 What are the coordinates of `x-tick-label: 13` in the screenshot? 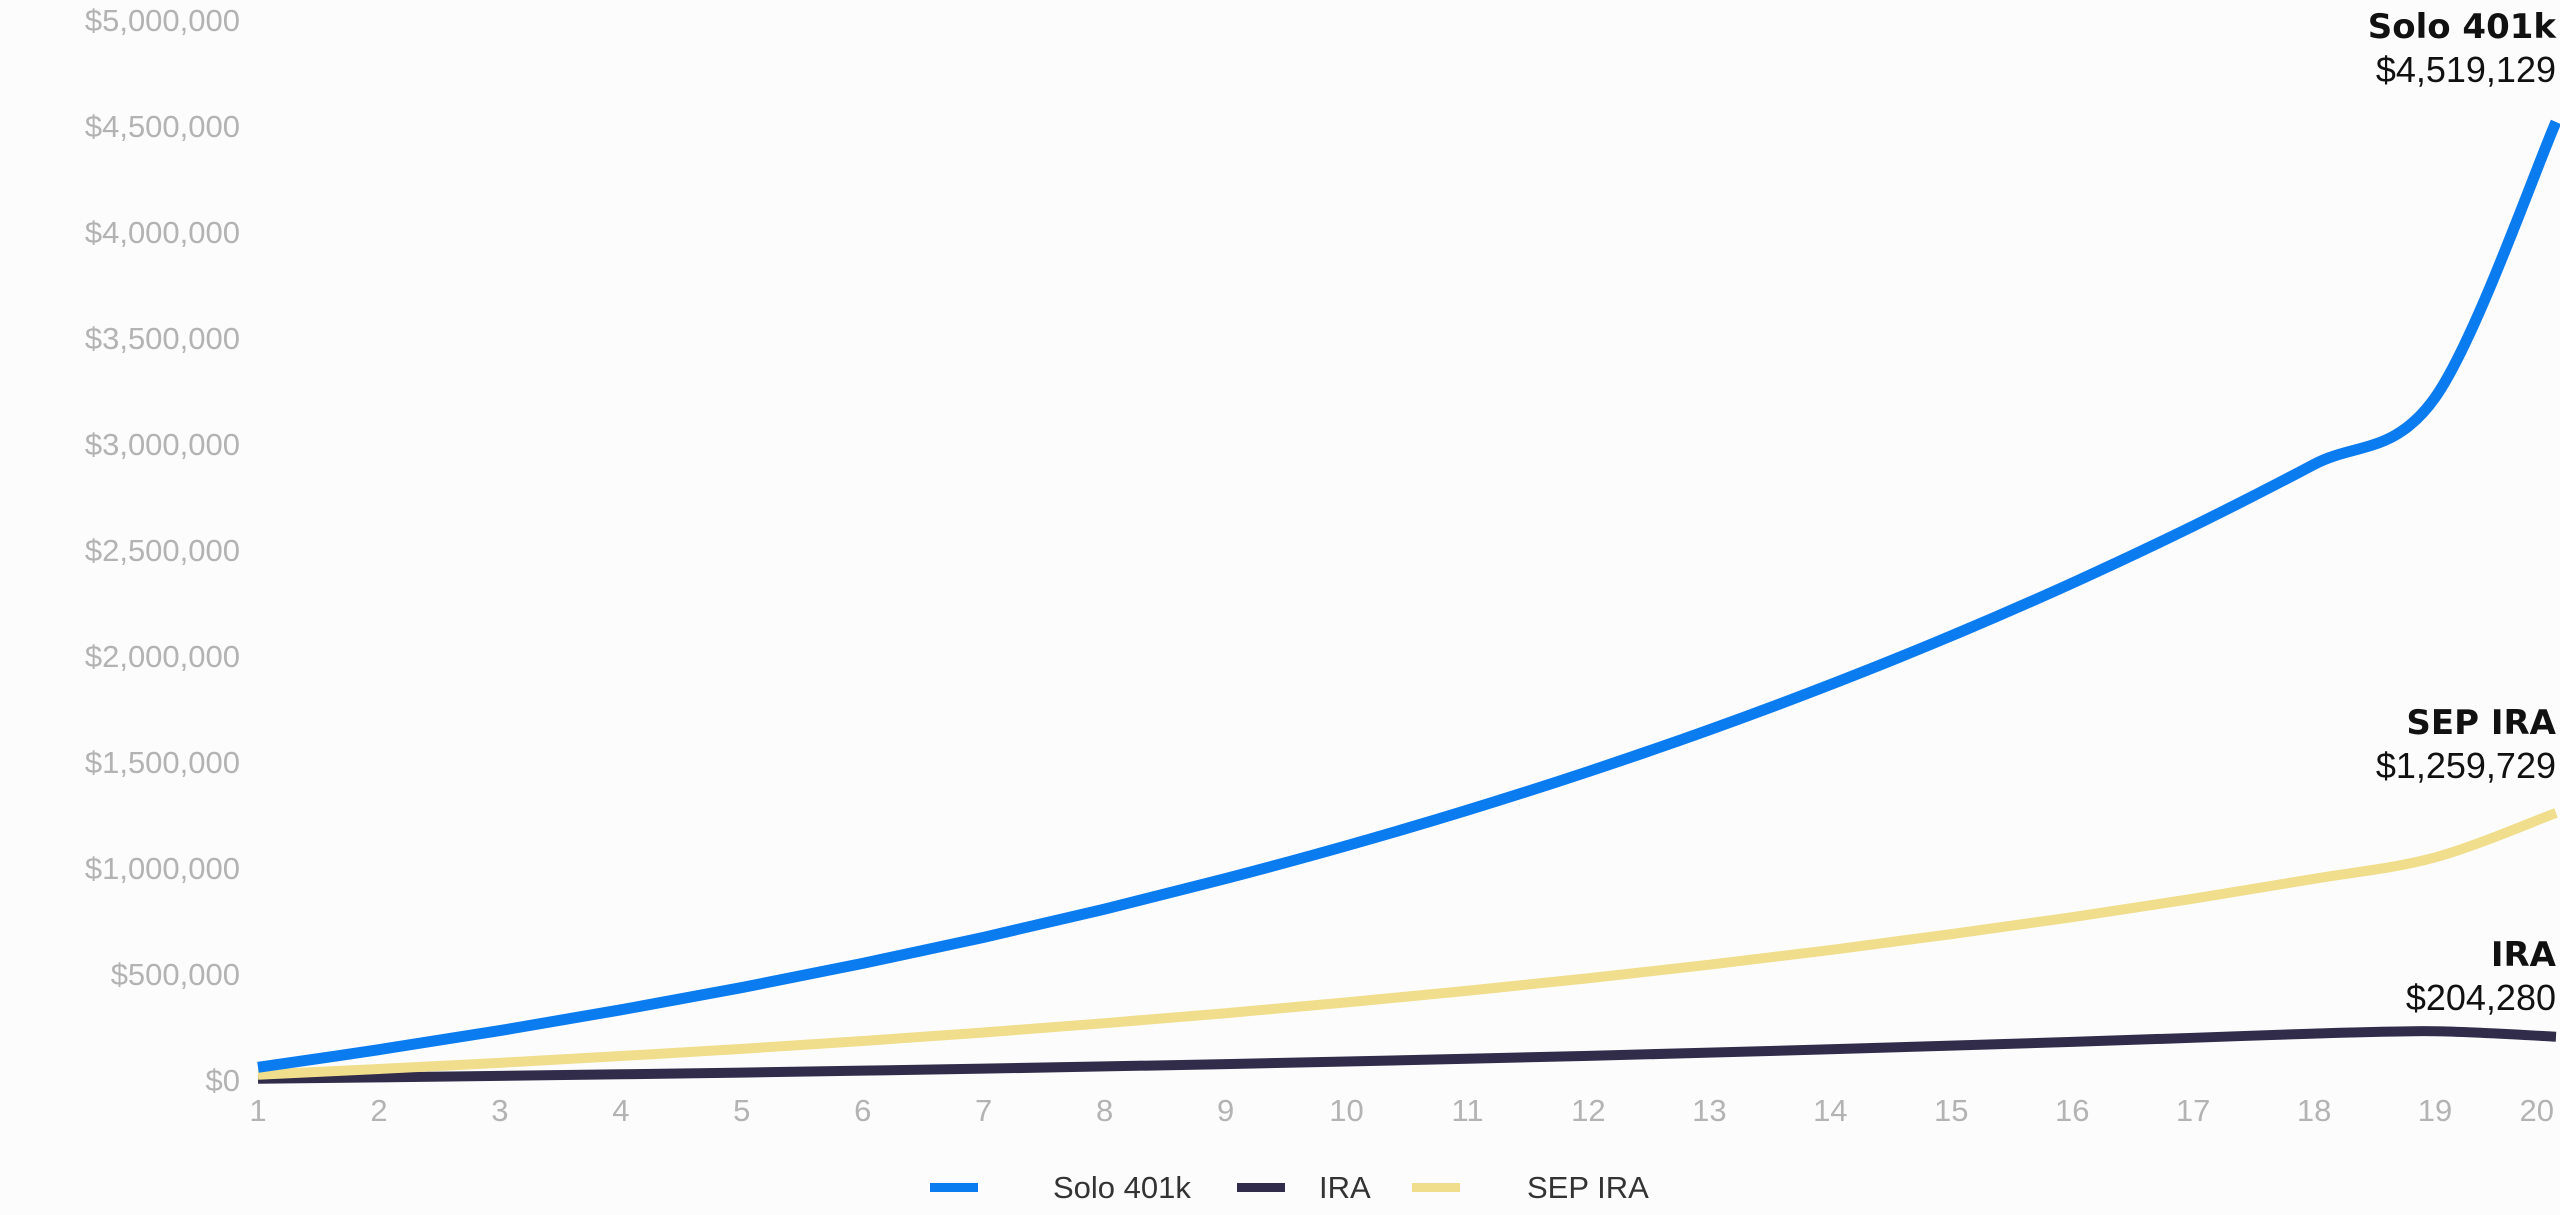 It's located at (1709, 1110).